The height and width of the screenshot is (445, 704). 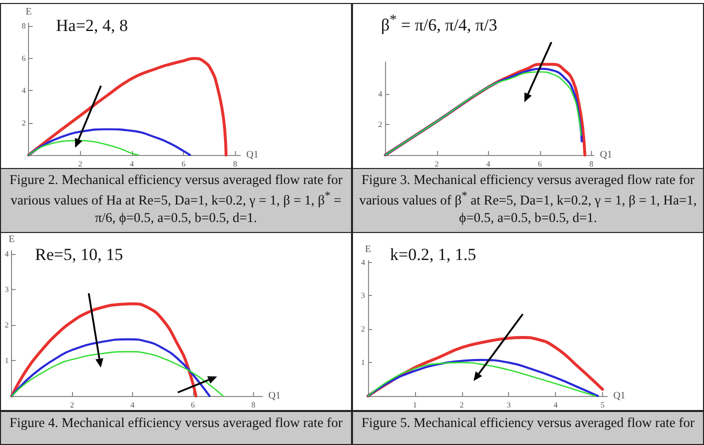 What do you see at coordinates (176, 198) in the screenshot?
I see `text: Figure 2. Mechanical efficiency versus averaged flow rate for various values of Ha at Re=5, Da=1, k=0.2, γ = 1, β = 1, β$^{*}$ = π/6, ϕ=0.5, a=0.5, b=0.5, d=1.` at bounding box center [176, 198].